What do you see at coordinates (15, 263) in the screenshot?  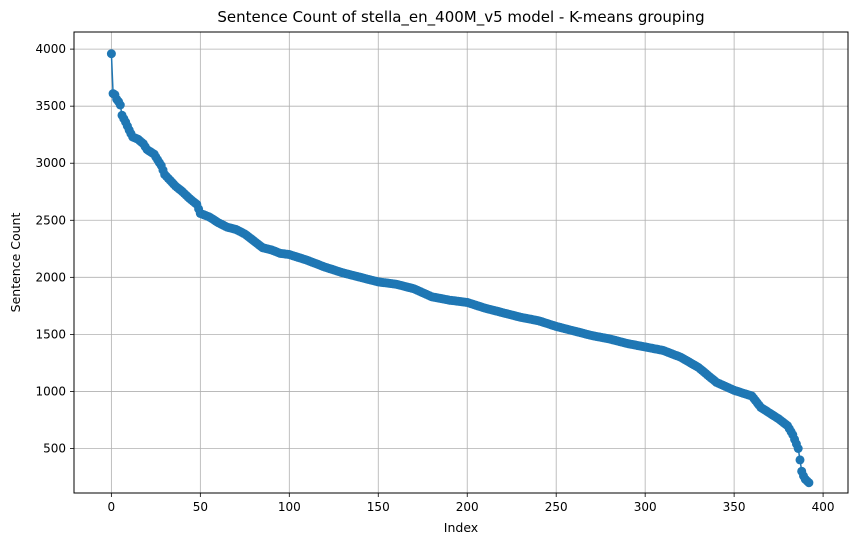 I see `y-axis-label: Sentence Count` at bounding box center [15, 263].